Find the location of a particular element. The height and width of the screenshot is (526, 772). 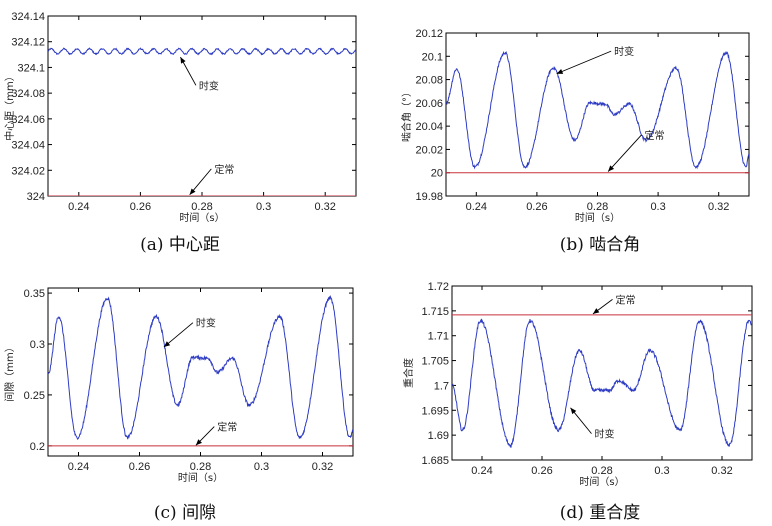

panel-caption: (a) 中心距 is located at coordinates (180, 245).